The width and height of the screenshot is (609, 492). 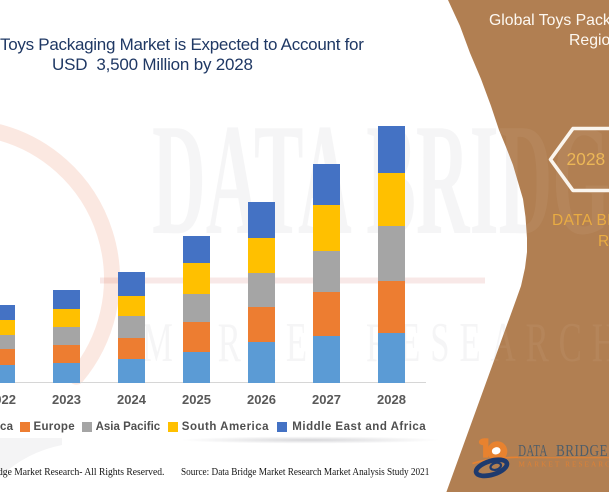 What do you see at coordinates (582, 452) in the screenshot?
I see `svg-text: BRIDGE` at bounding box center [582, 452].